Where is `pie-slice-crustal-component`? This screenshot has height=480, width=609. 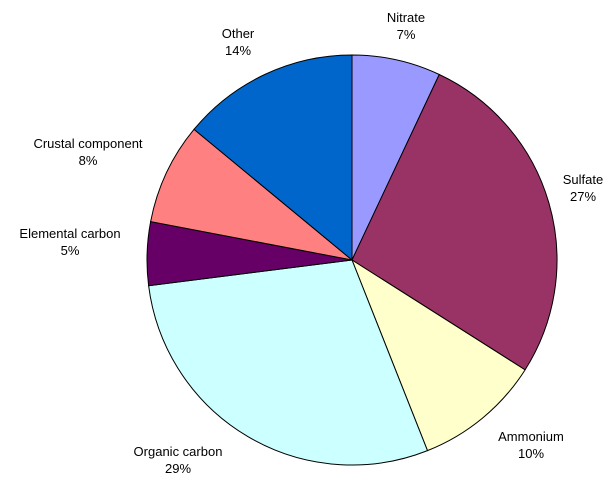 pie-slice-crustal-component is located at coordinates (251, 194).